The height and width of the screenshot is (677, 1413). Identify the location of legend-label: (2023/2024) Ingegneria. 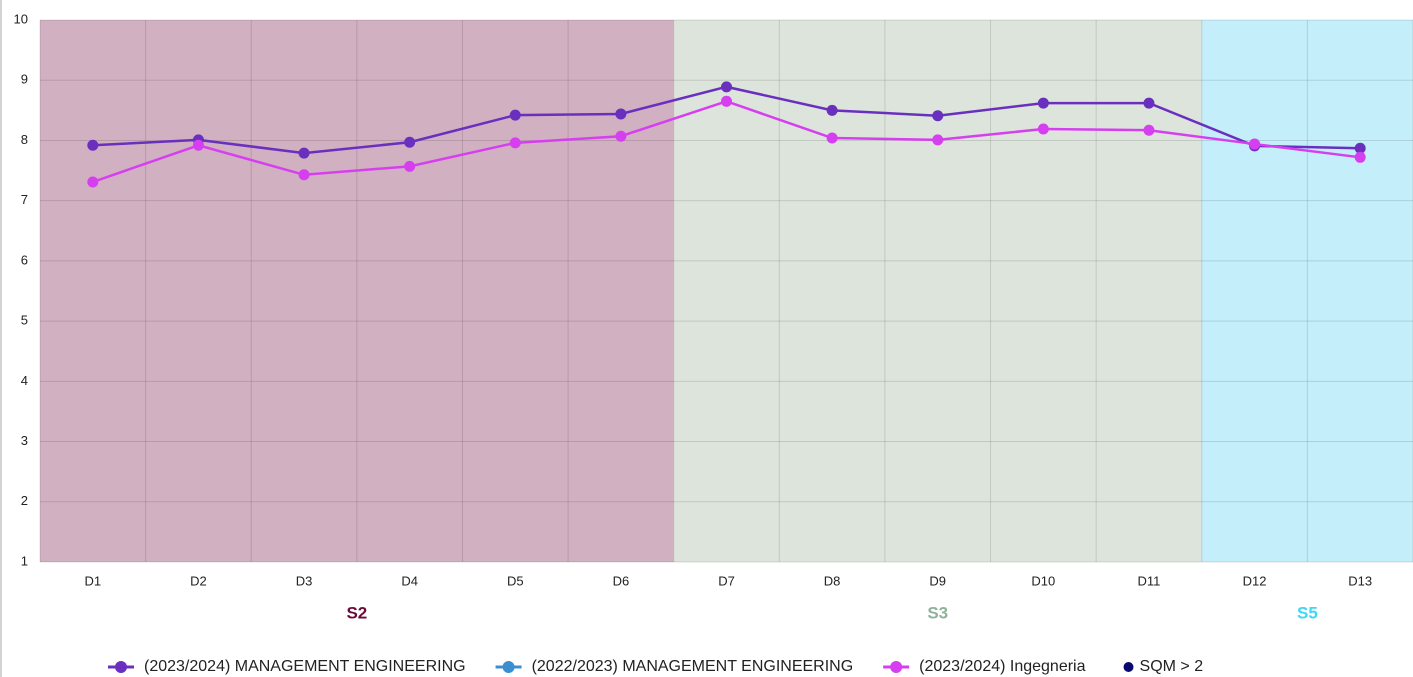
(1002, 666).